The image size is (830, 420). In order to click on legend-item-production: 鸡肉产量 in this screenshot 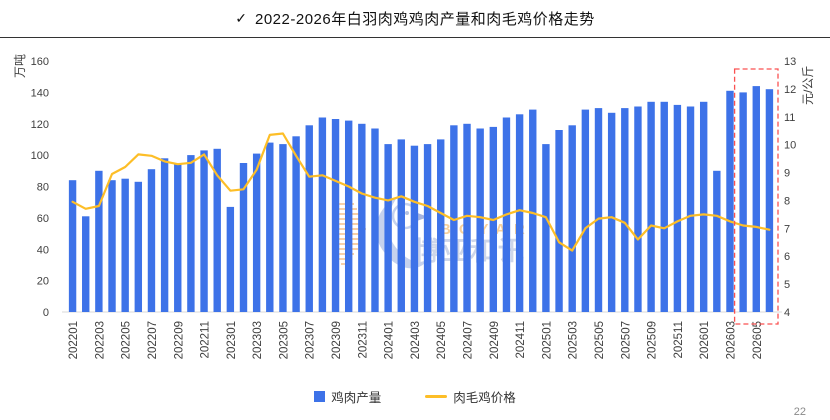, I will do `click(347, 396)`.